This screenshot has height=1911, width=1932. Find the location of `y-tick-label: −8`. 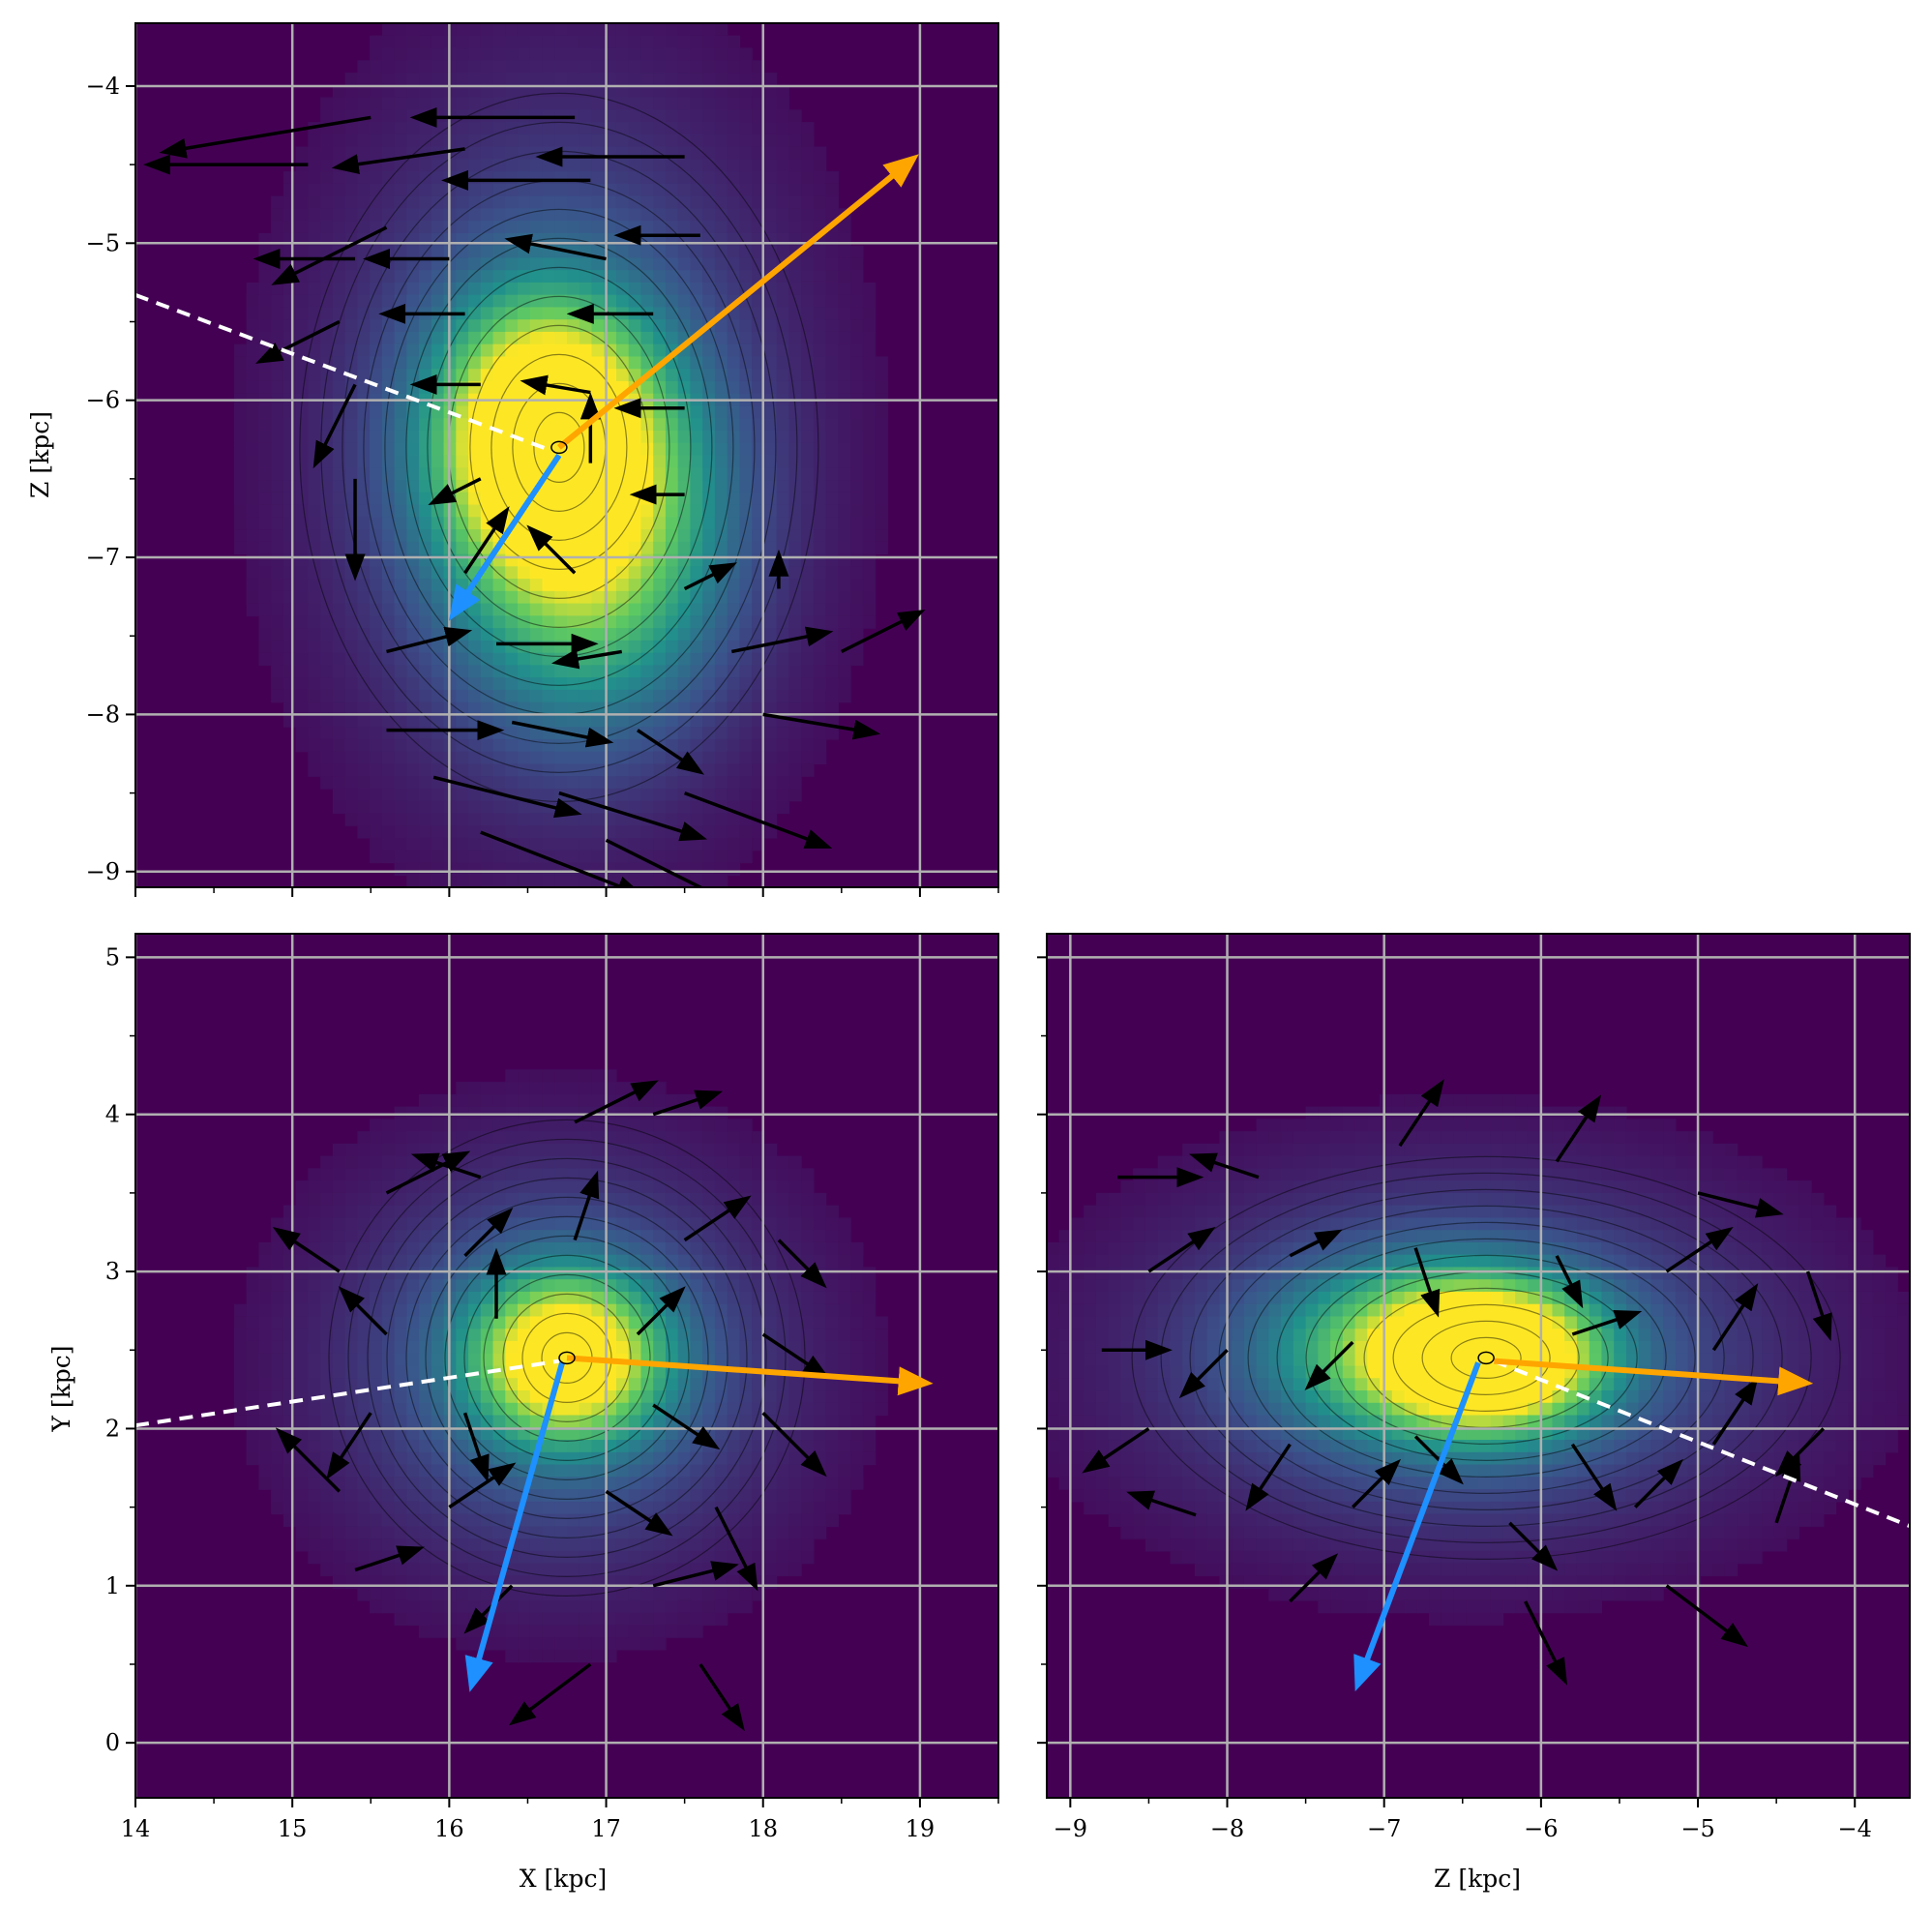

y-tick-label: −8 is located at coordinates (103, 715).